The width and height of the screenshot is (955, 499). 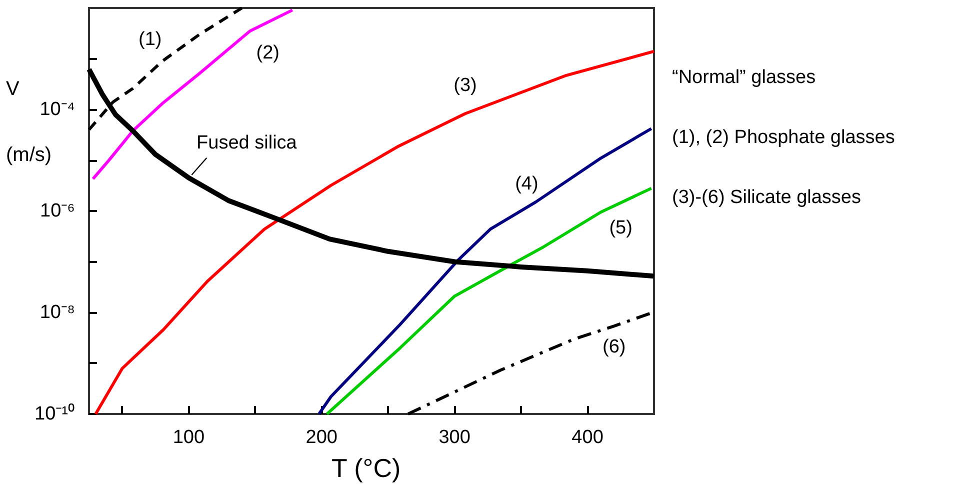 What do you see at coordinates (620, 228) in the screenshot?
I see `series-label: (5)` at bounding box center [620, 228].